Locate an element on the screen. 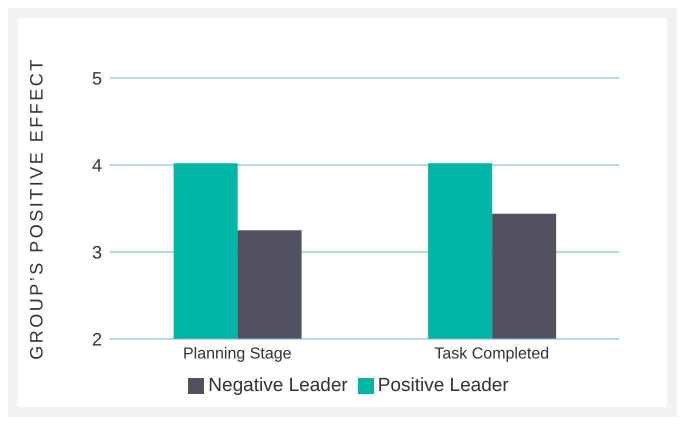 The height and width of the screenshot is (425, 685). legend-label: Positive Leader is located at coordinates (443, 385).